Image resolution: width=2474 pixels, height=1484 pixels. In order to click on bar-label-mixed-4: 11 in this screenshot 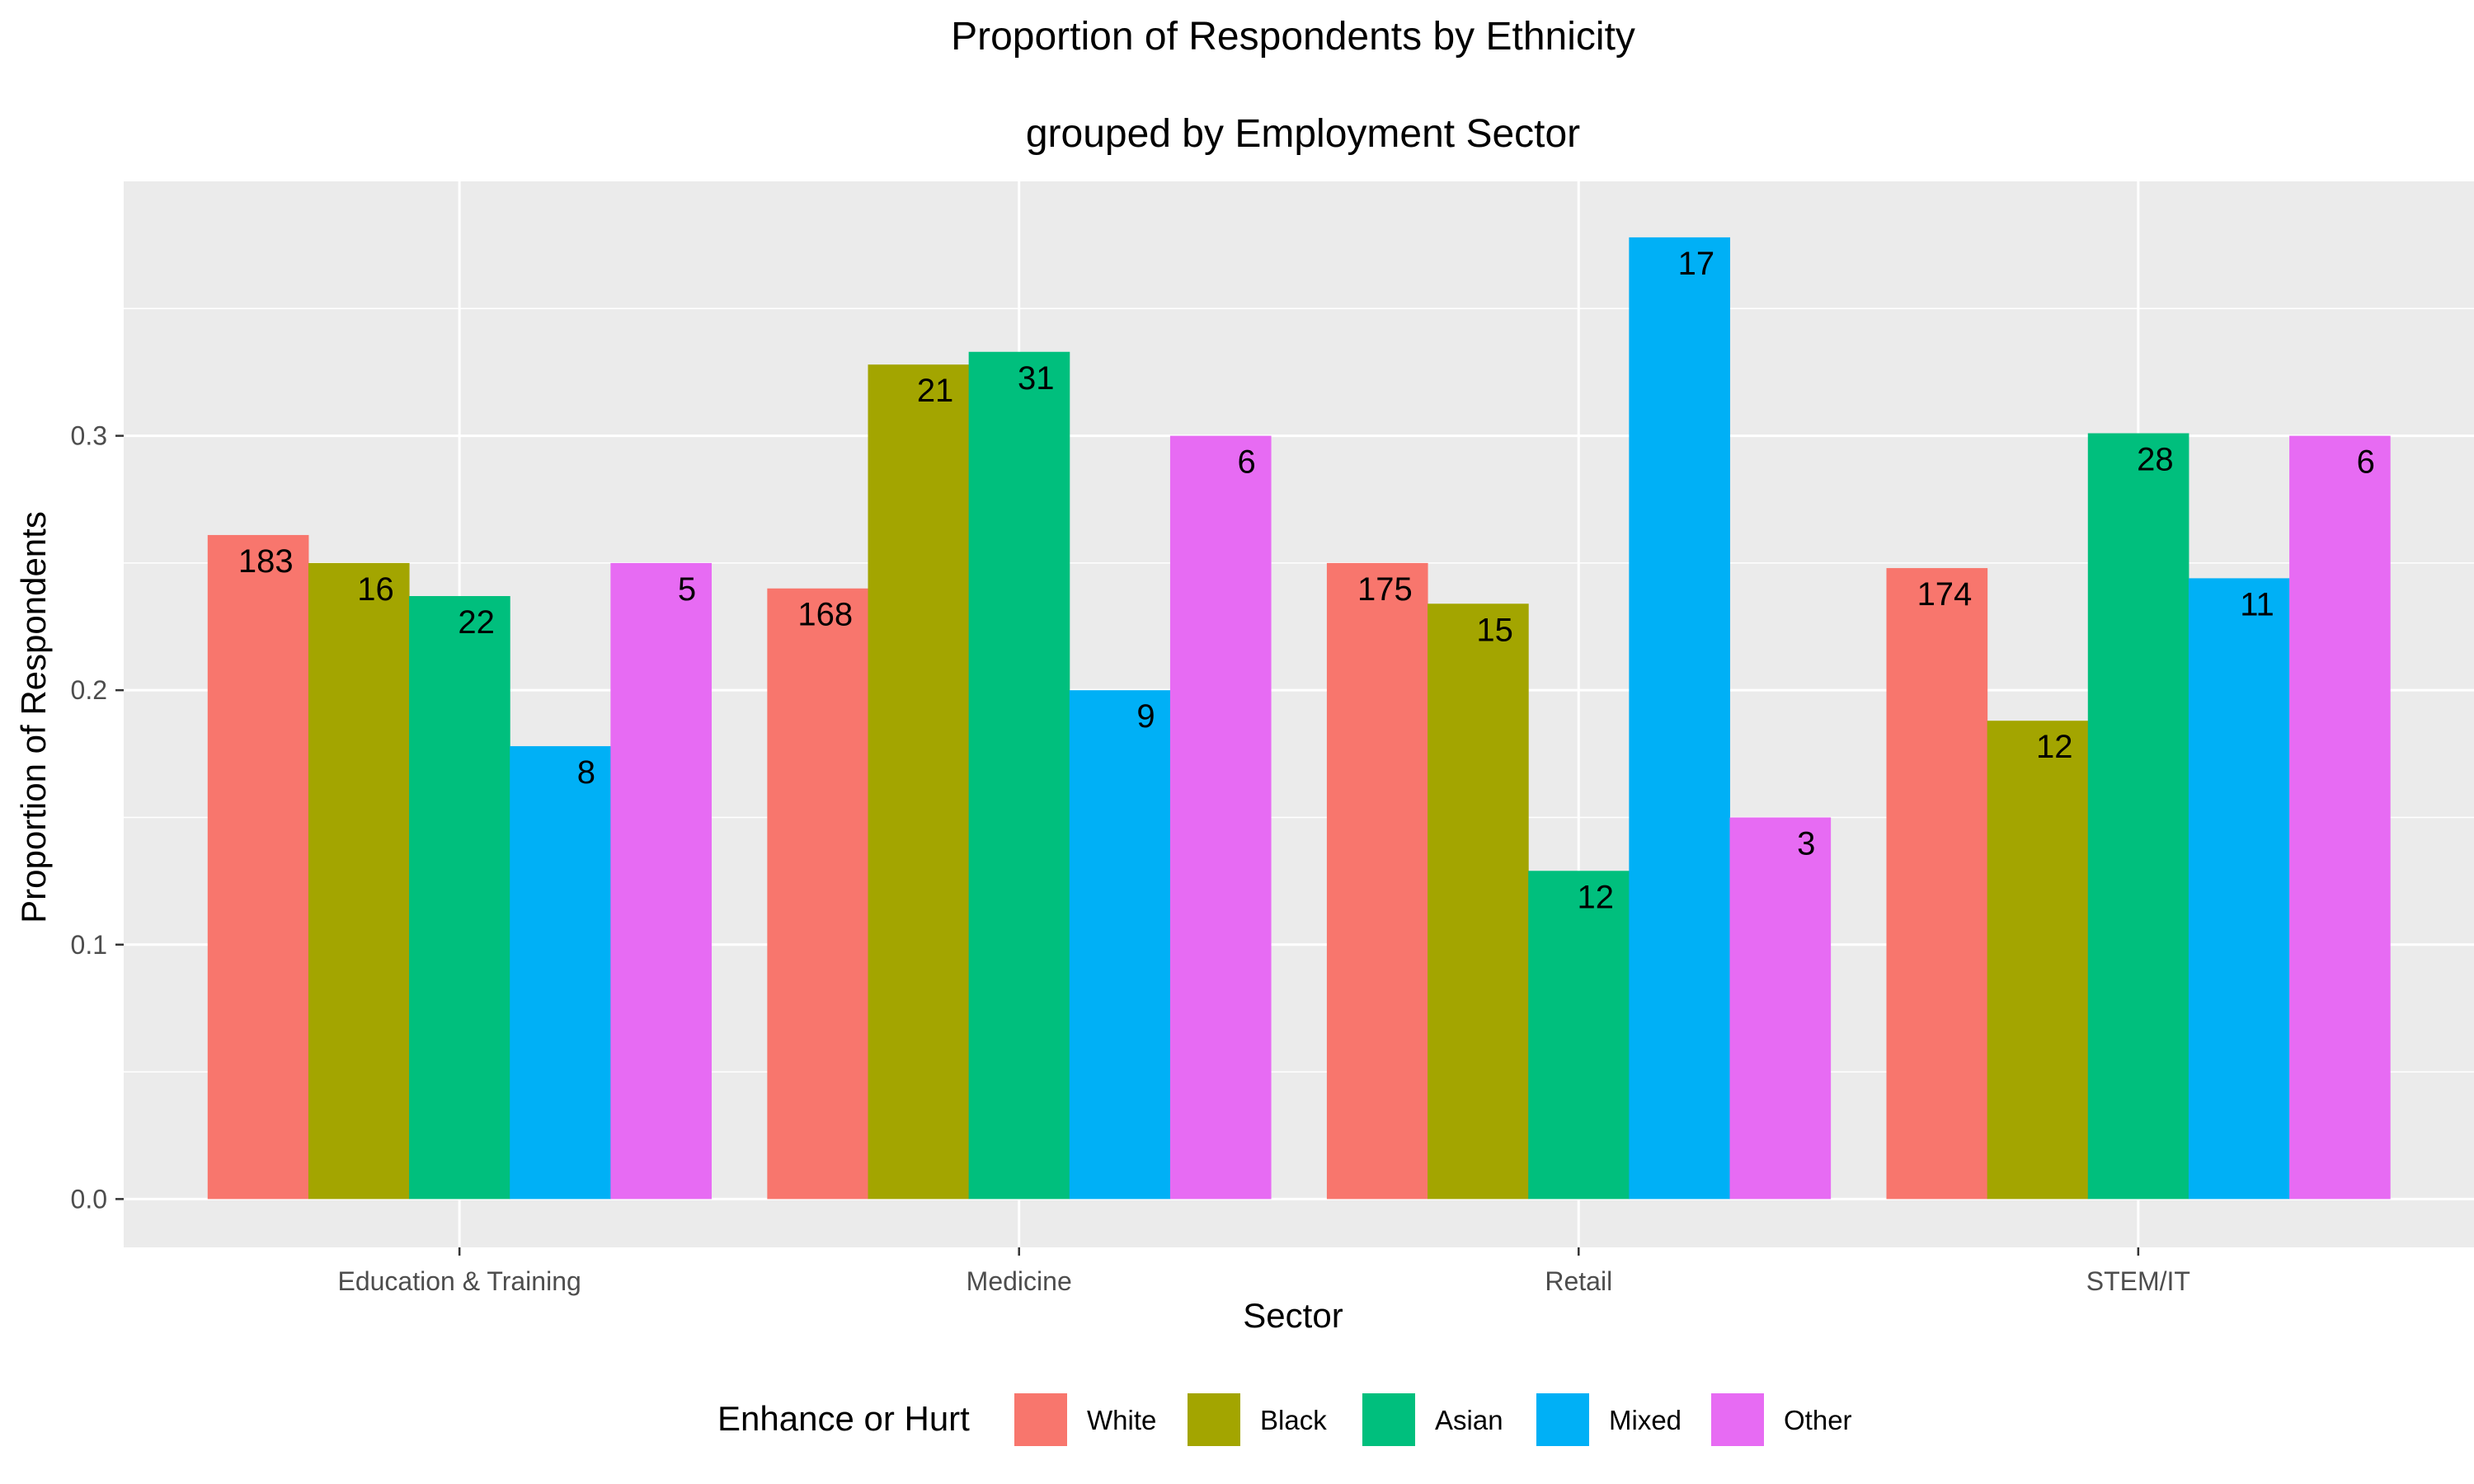, I will do `click(2257, 604)`.